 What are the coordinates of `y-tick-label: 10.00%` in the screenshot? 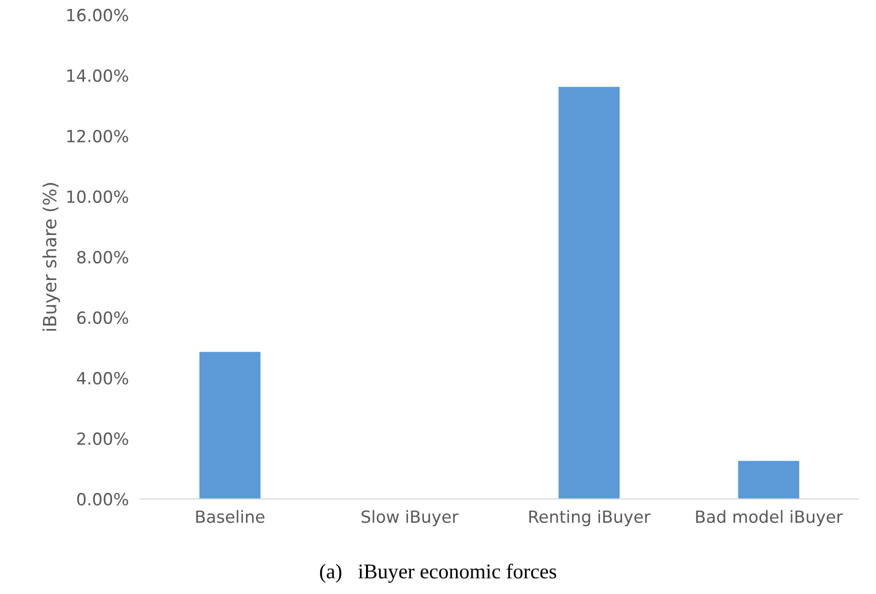 It's located at (97, 196).